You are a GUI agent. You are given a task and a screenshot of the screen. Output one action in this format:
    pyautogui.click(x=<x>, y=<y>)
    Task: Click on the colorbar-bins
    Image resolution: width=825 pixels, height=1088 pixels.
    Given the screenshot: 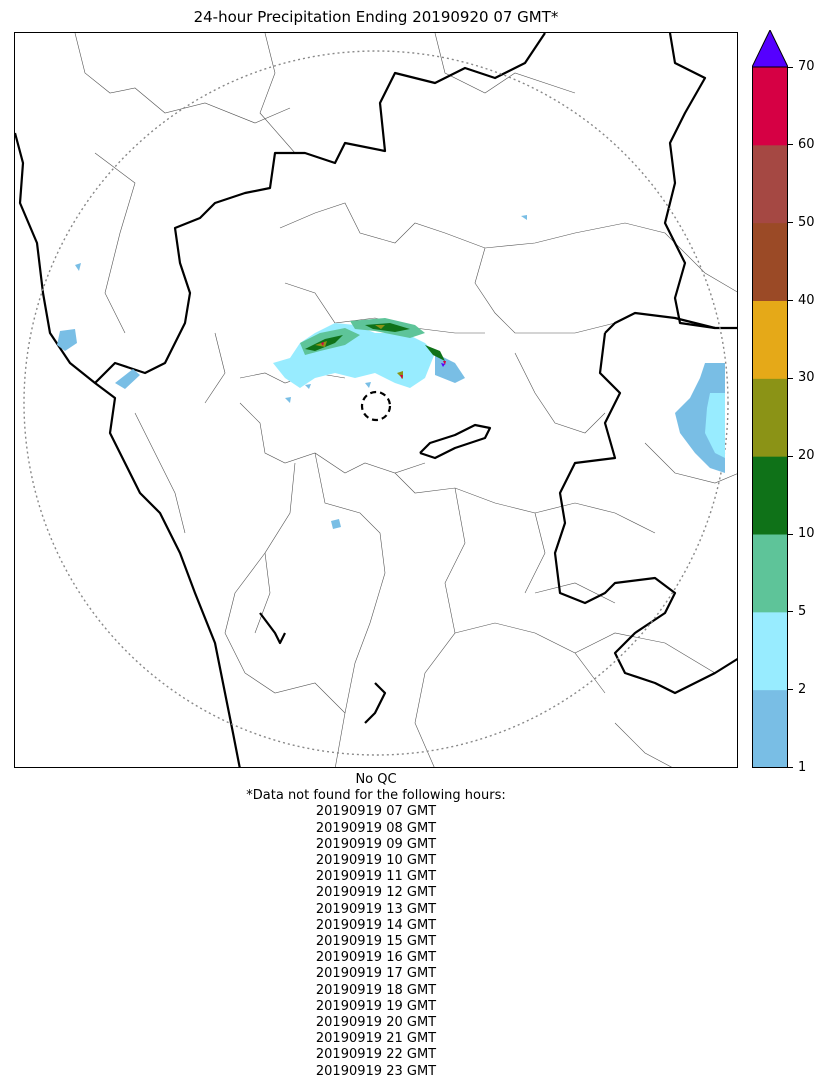 What is the action you would take?
    pyautogui.click(x=770, y=417)
    